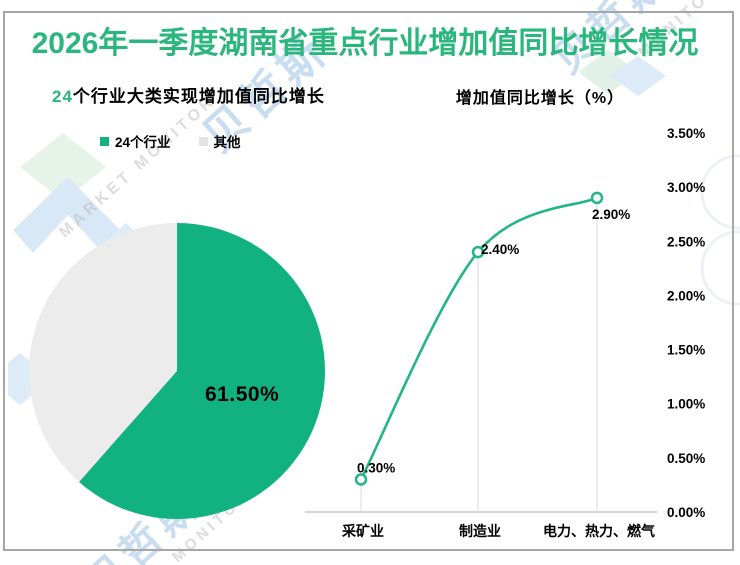 This screenshot has width=740, height=565. What do you see at coordinates (686, 241) in the screenshot?
I see `y-axis-tick-label: 2.50%` at bounding box center [686, 241].